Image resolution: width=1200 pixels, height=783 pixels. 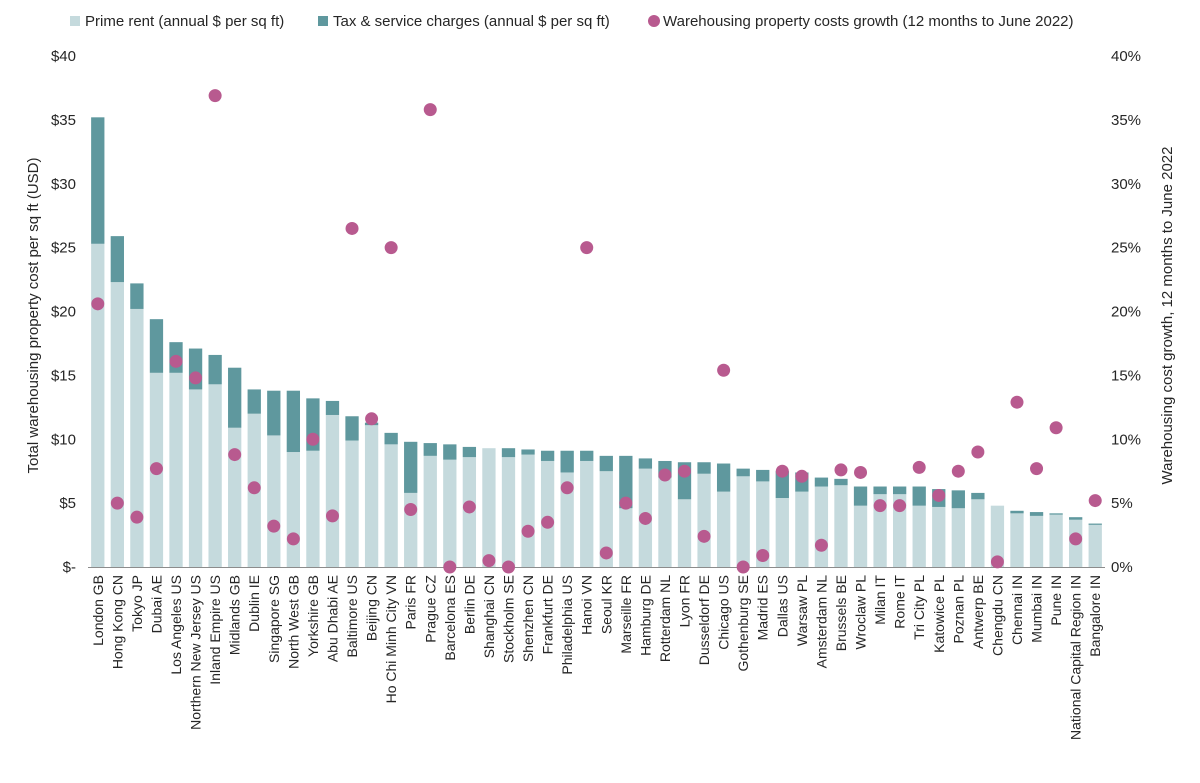 I want to click on x-category-label: Hanoi VN, so click(x=587, y=605).